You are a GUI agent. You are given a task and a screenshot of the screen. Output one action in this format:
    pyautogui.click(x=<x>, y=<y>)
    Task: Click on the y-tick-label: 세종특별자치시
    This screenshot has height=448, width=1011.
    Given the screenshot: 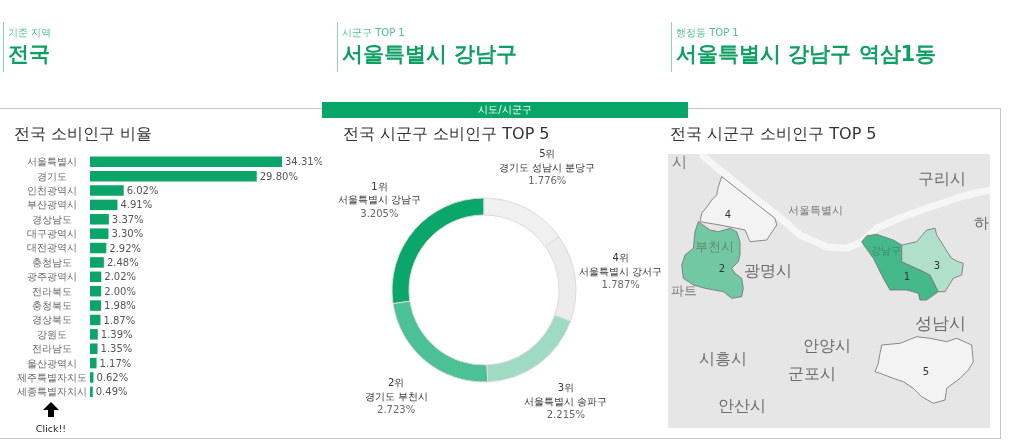 What is the action you would take?
    pyautogui.click(x=52, y=392)
    